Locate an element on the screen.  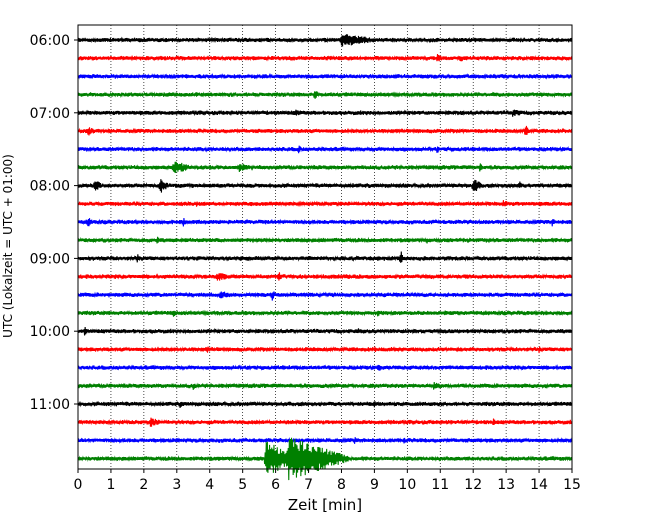
y-tick-label: 06:00 is located at coordinates (50, 41).